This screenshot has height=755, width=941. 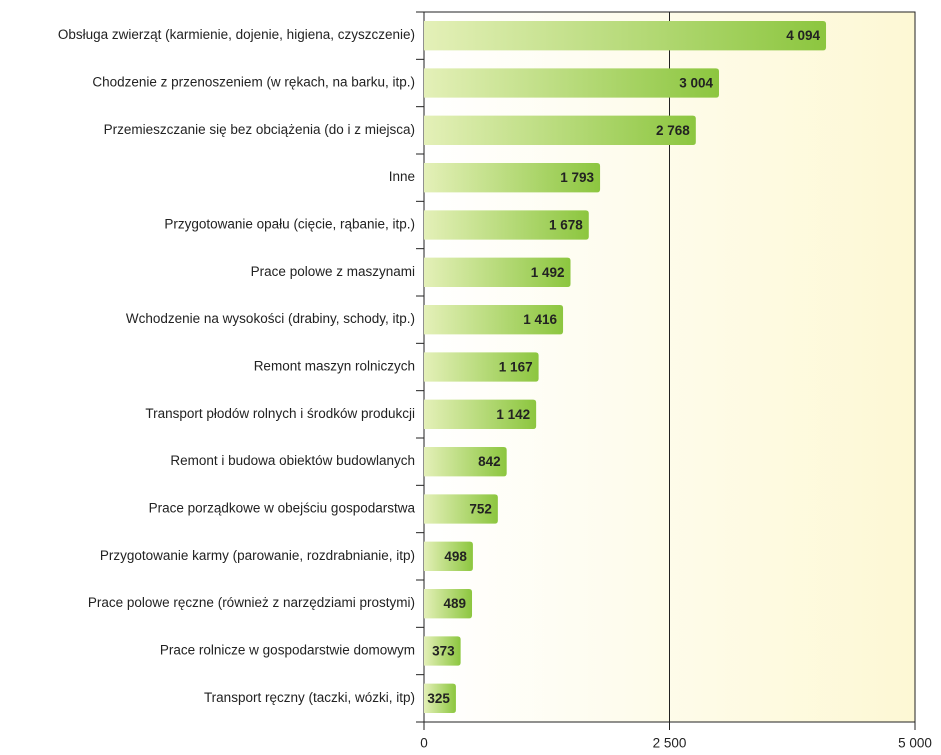 I want to click on x-tick-label: 2 500, so click(x=670, y=743).